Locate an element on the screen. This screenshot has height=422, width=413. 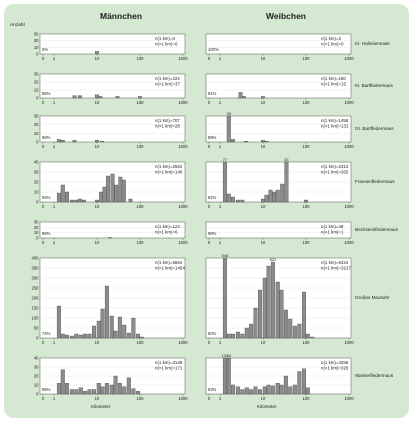
n-value-over-1km: n(>1 km)=140 is located at coordinates (169, 172).